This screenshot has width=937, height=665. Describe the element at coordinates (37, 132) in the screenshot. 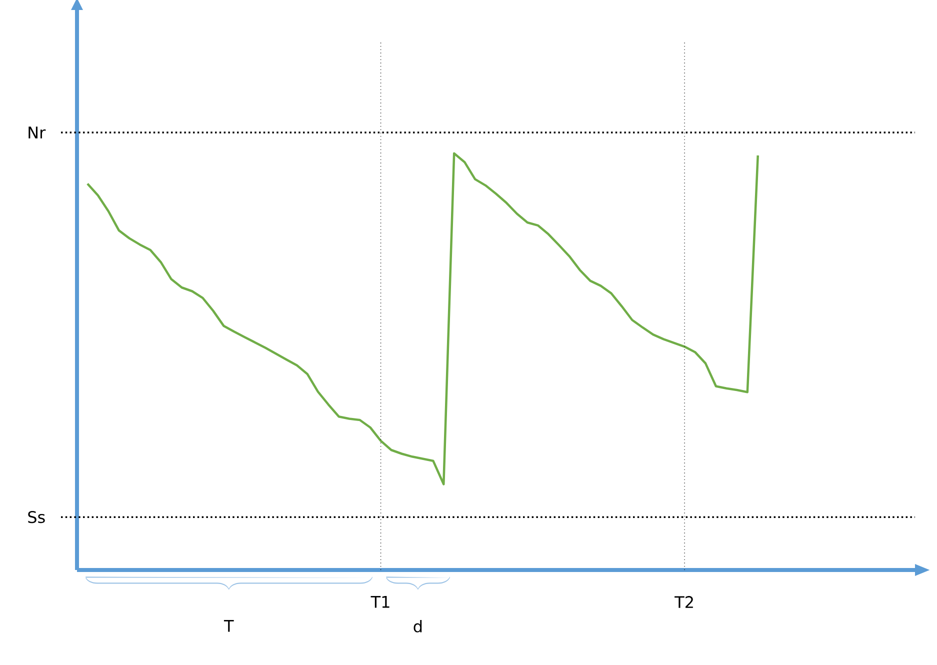

I see `ref-line-label: Nr` at that location.